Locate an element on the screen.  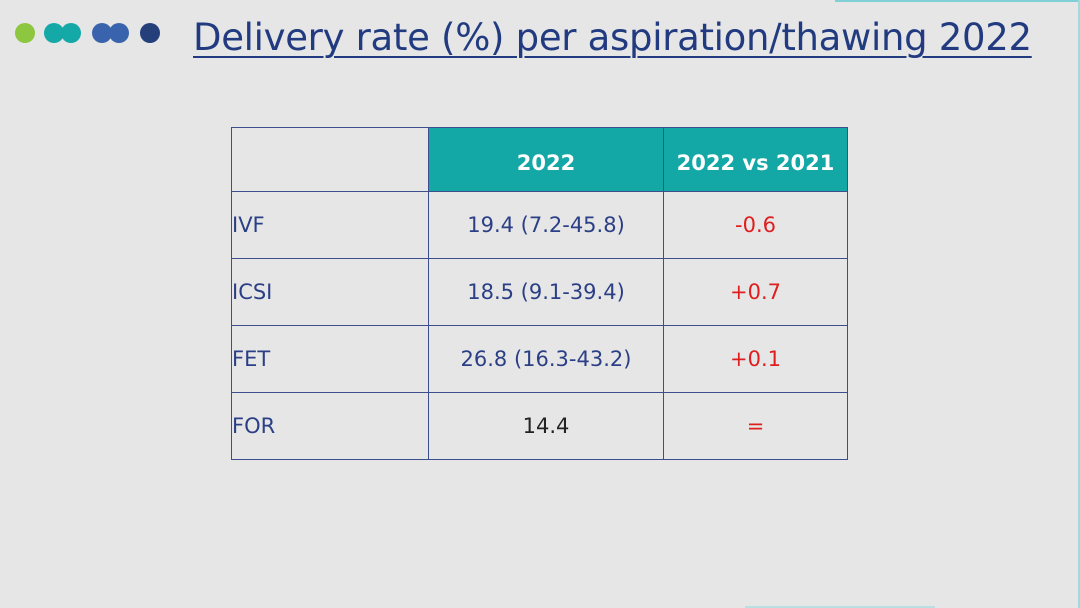
table-row: IVF 19.4 (7.2-45.8) -0.6 is located at coordinates (539, 225).